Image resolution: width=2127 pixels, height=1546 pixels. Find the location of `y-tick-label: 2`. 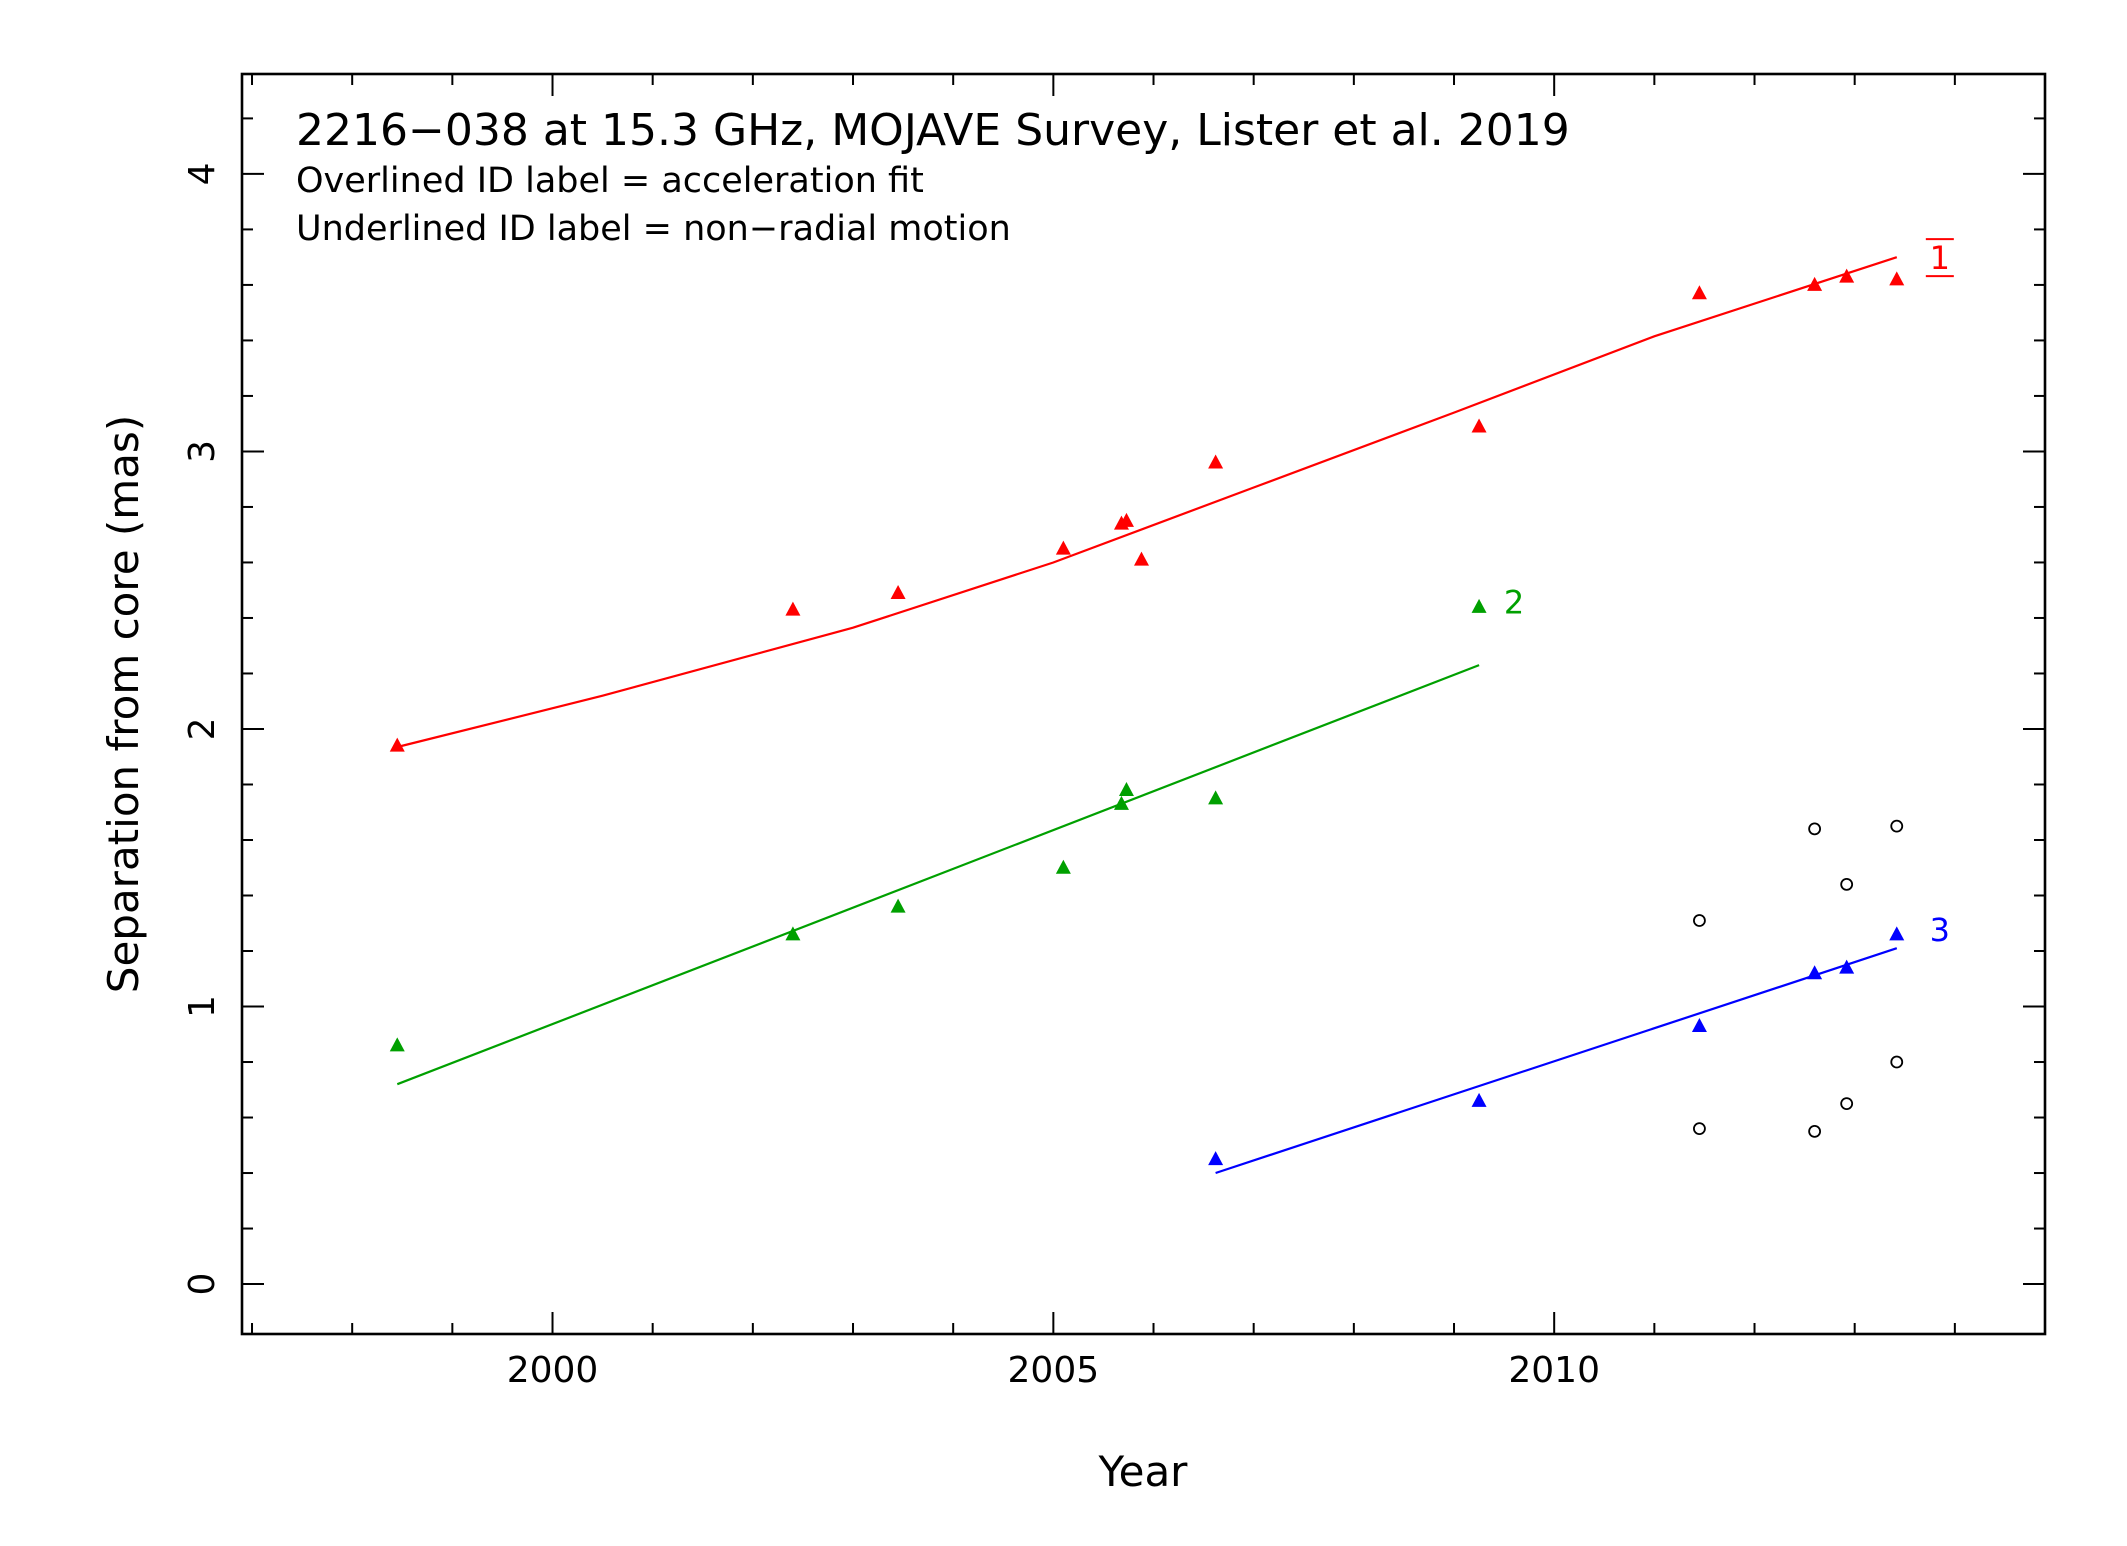

y-tick-label: 2 is located at coordinates (202, 729).